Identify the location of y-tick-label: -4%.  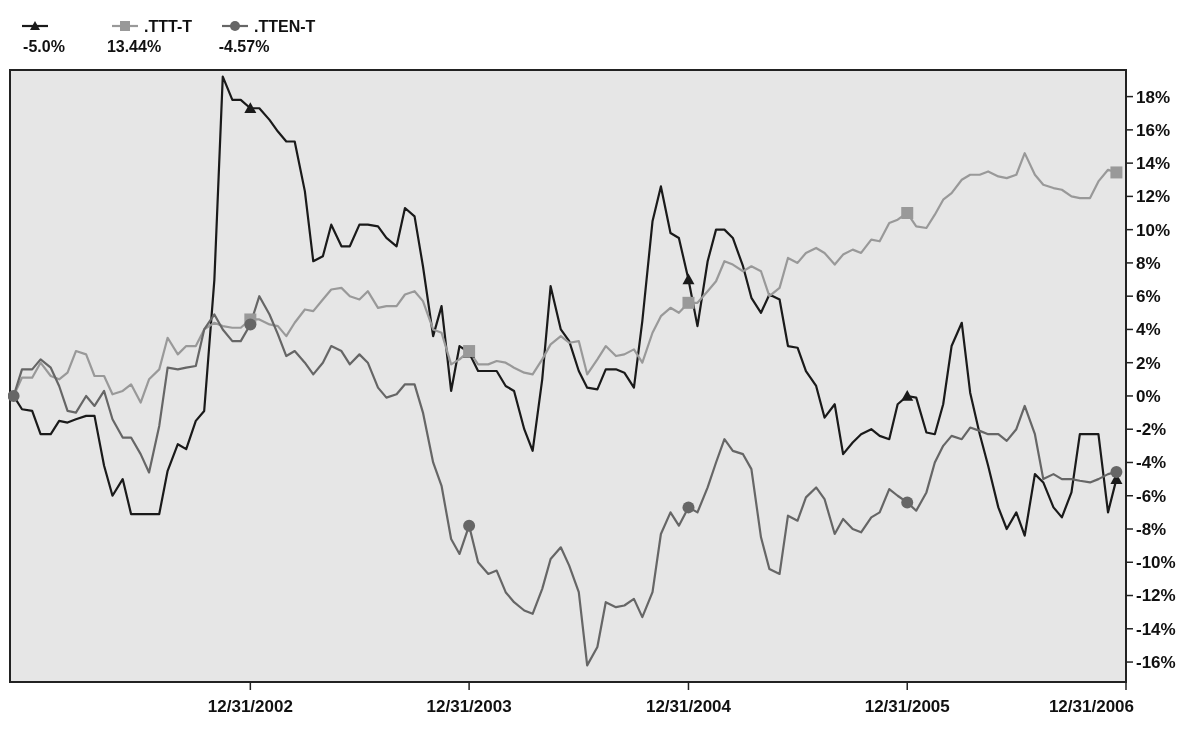
(1151, 463).